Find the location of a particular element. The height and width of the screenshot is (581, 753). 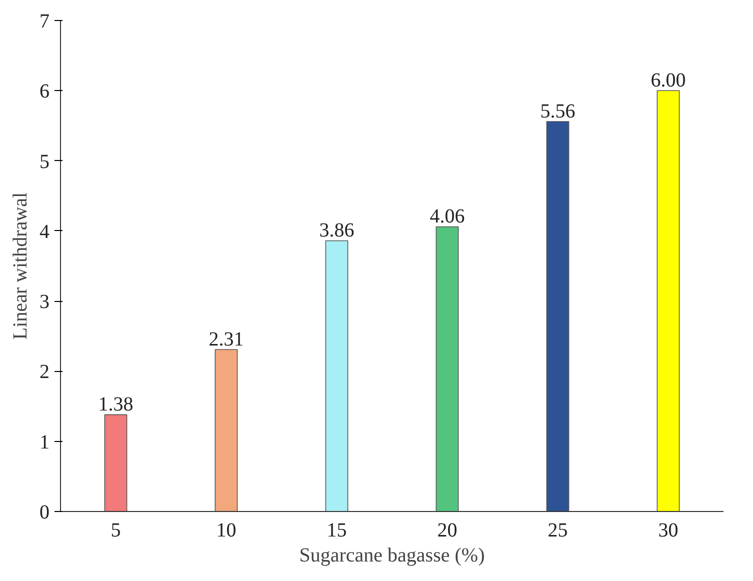

y-tick-label: 0 is located at coordinates (45, 513).